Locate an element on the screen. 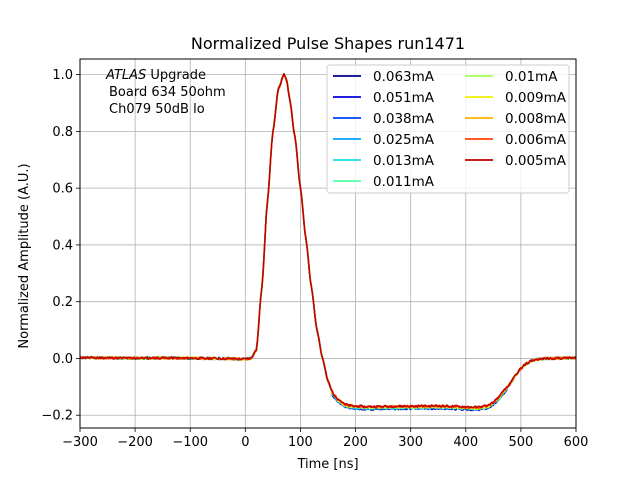  y-tick-label: 0.2 is located at coordinates (62, 302).